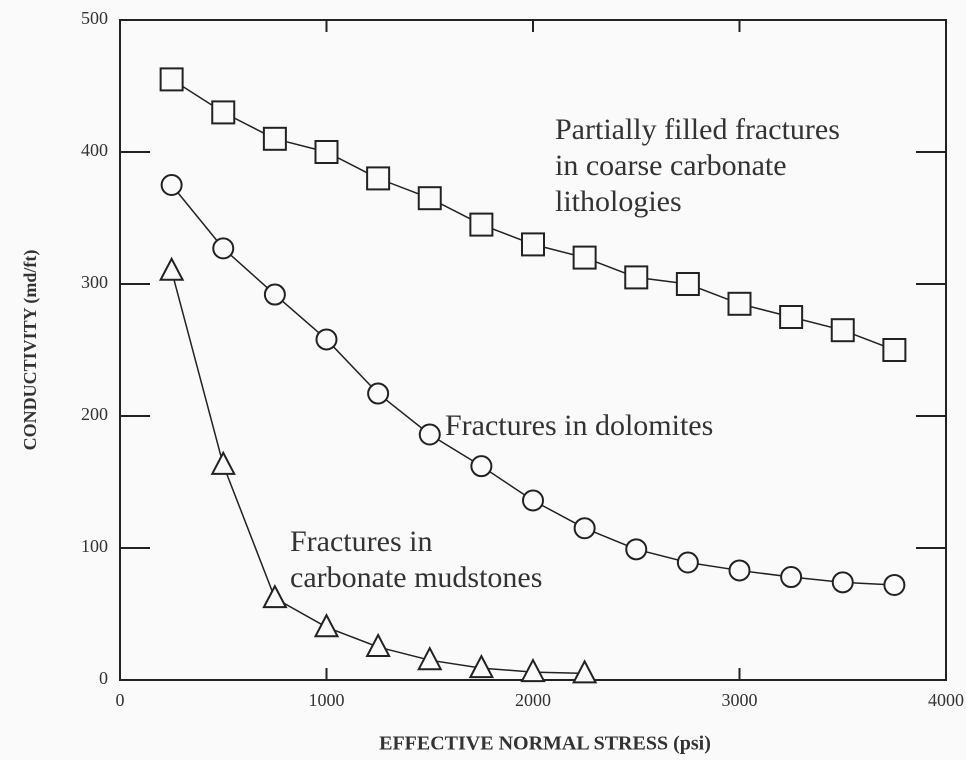  Describe the element at coordinates (30, 350) in the screenshot. I see `y-axis-label: CONDUCTIVITY (md/ft)` at that location.